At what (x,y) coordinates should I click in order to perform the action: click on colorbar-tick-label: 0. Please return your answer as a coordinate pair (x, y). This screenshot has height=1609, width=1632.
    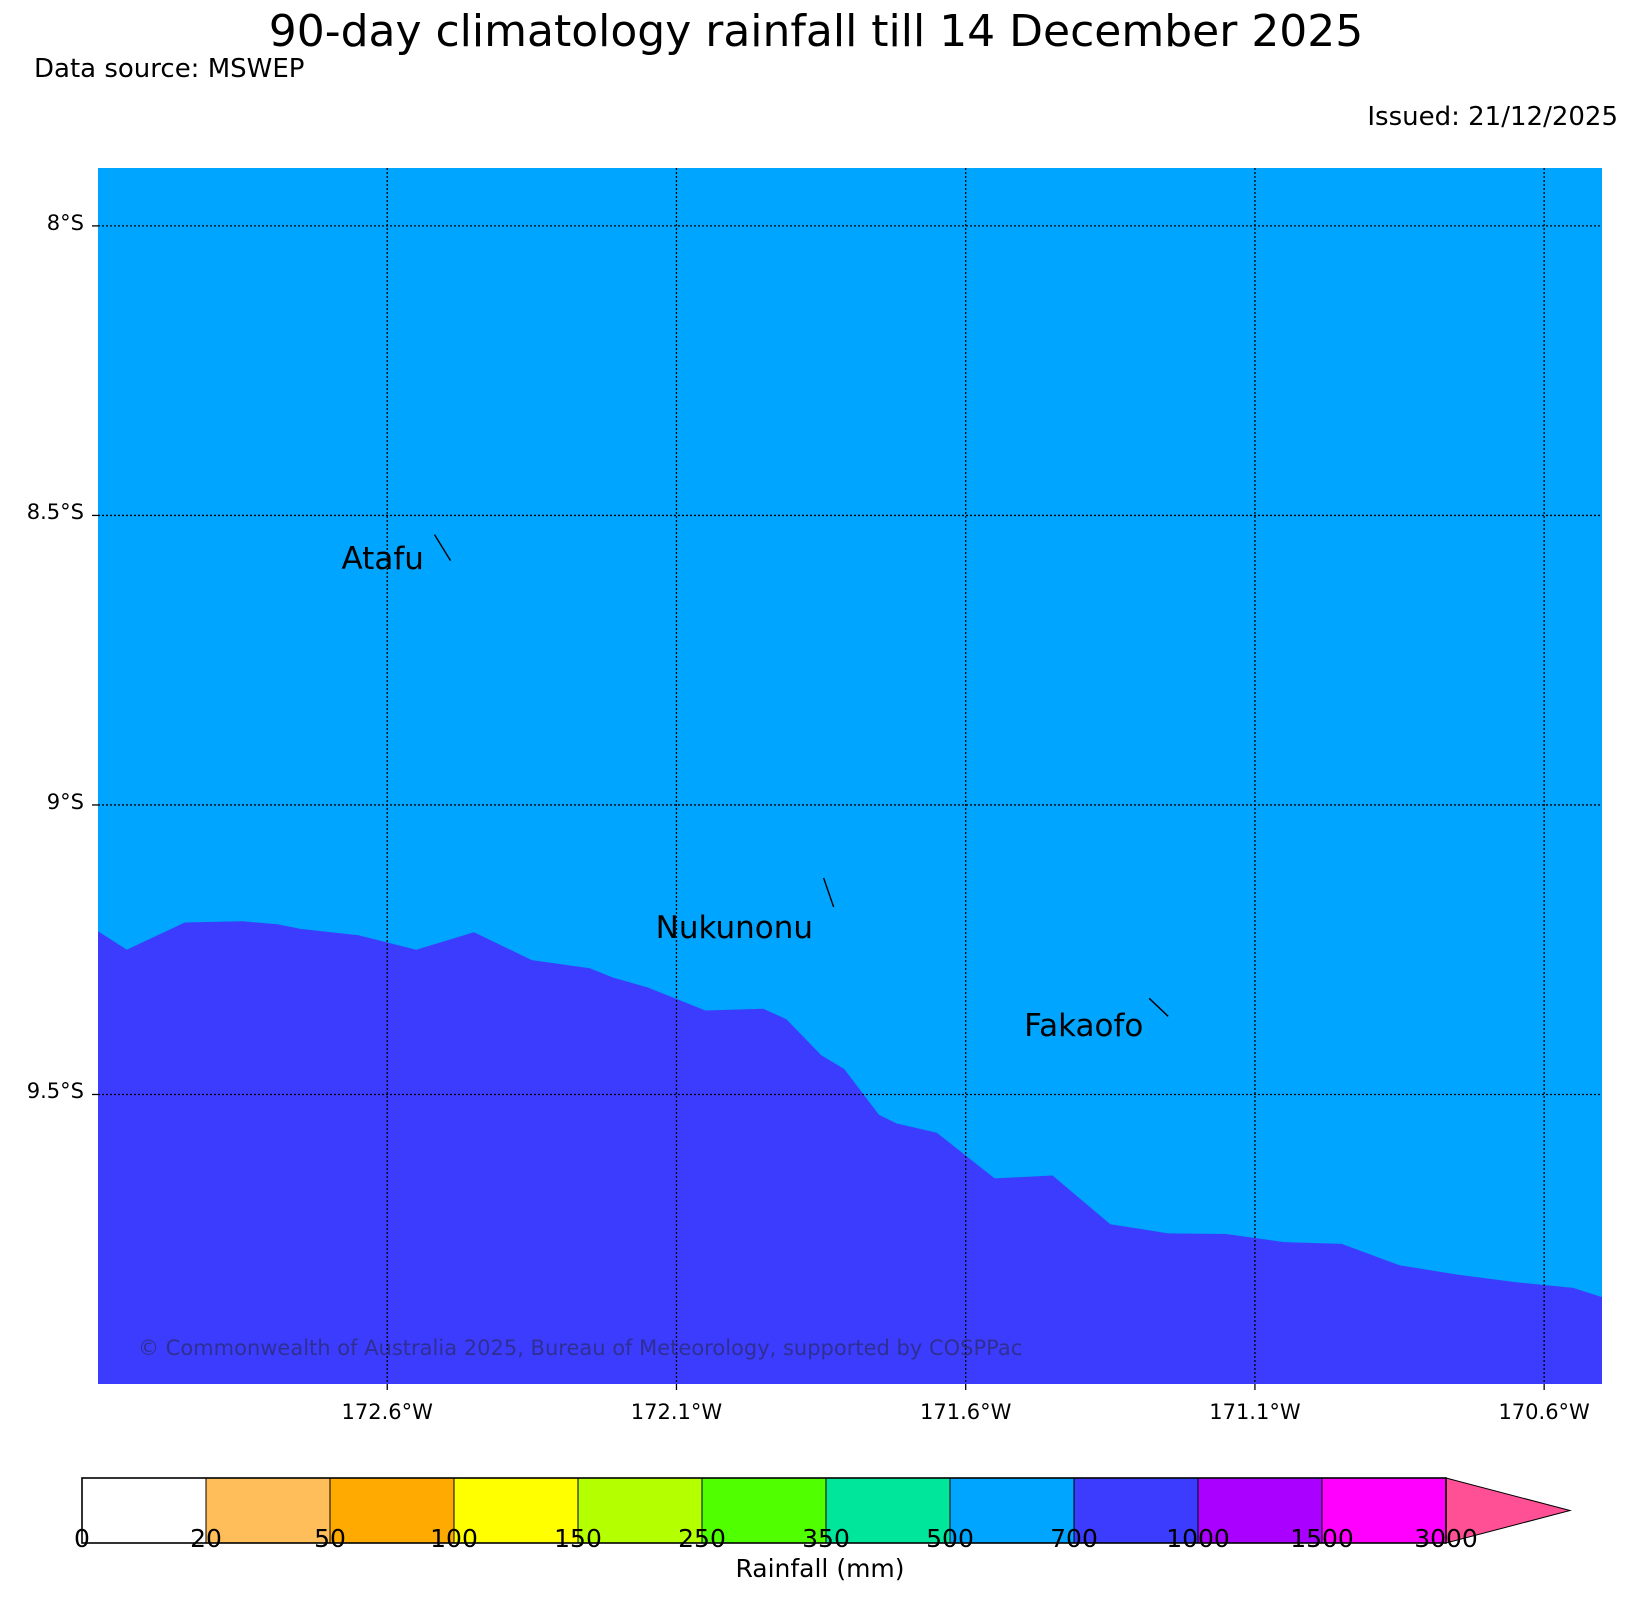
    Looking at the image, I should click on (82, 1538).